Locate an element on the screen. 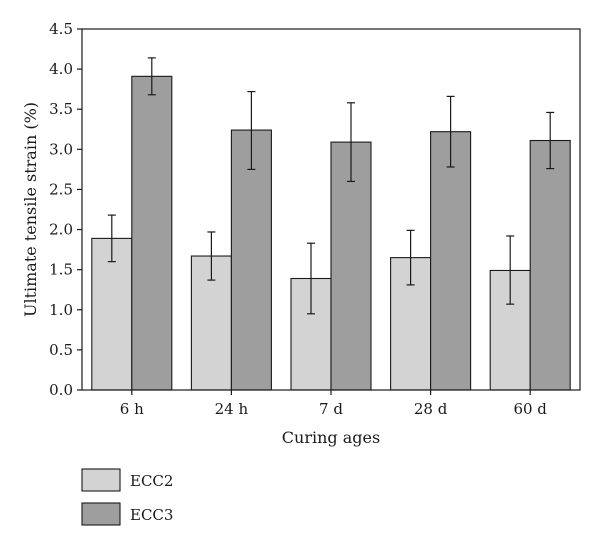 This screenshot has height=544, width=600. legend-item-ecc3: ECC3 is located at coordinates (127, 514).